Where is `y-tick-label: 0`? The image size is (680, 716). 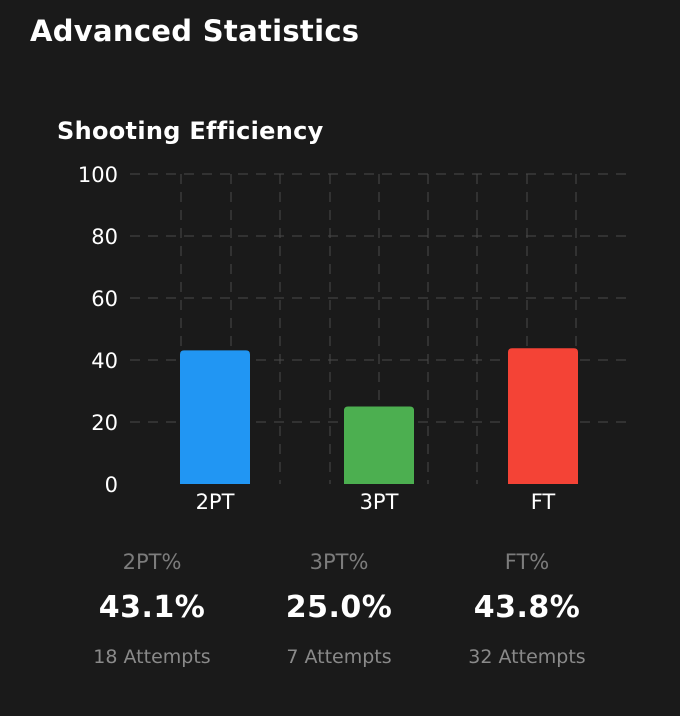
y-tick-label: 0 is located at coordinates (111, 485).